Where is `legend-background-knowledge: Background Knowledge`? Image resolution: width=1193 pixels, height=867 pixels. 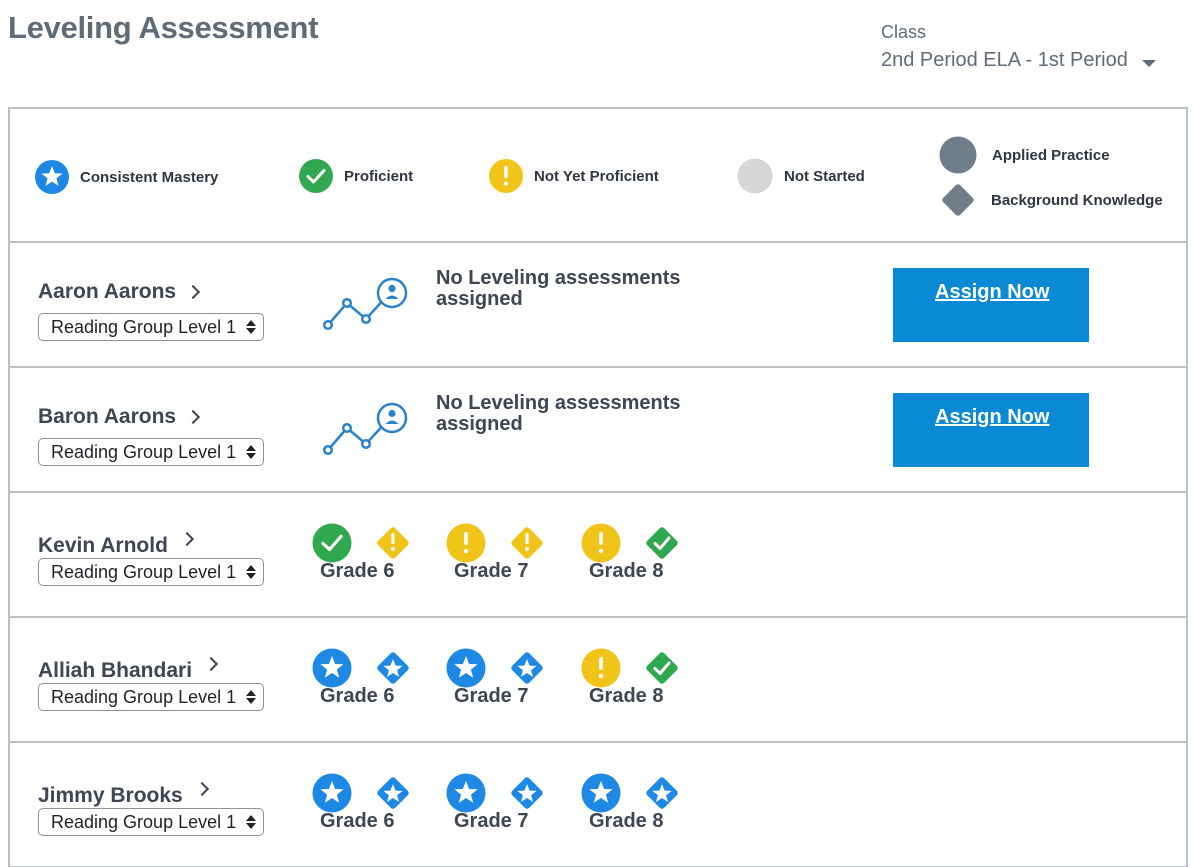
legend-background-knowledge: Background Knowledge is located at coordinates (1050, 200).